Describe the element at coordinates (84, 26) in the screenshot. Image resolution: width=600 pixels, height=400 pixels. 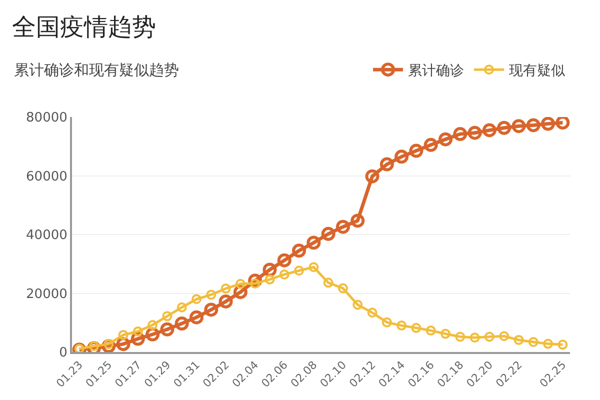
I see `chart-title: 全国疫情趋势` at that location.